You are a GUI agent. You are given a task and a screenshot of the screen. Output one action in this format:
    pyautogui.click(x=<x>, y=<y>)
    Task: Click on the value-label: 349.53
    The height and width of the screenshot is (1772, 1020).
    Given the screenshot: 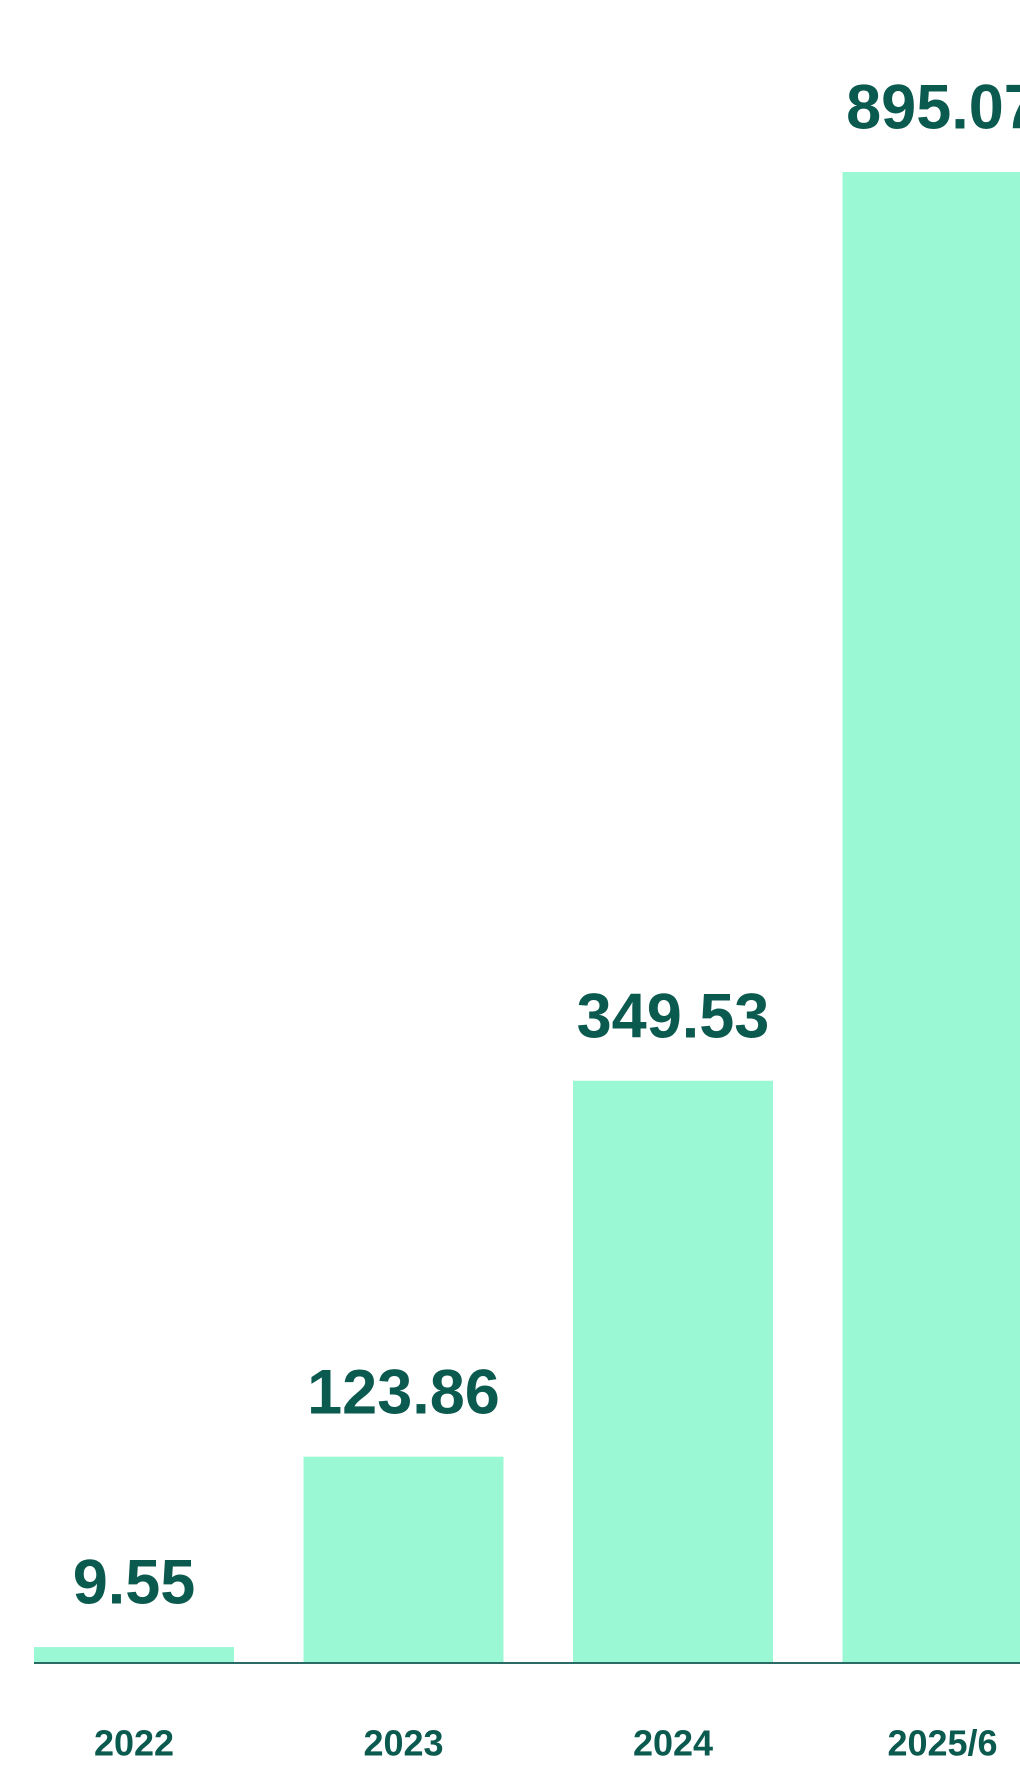 What is the action you would take?
    pyautogui.click(x=673, y=1016)
    